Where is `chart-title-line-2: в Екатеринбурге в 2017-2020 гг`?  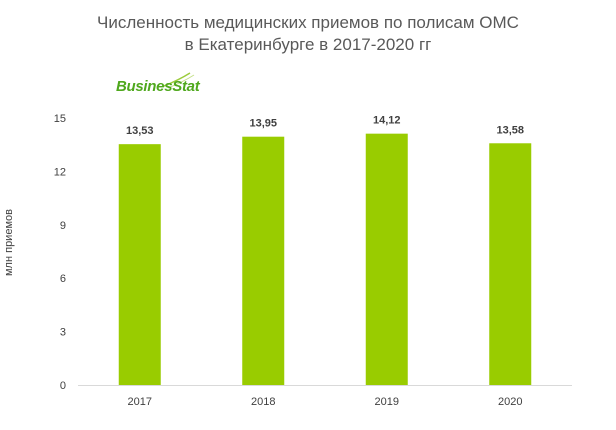 chart-title-line-2: в Екатеринбурге в 2017-2020 гг is located at coordinates (308, 44).